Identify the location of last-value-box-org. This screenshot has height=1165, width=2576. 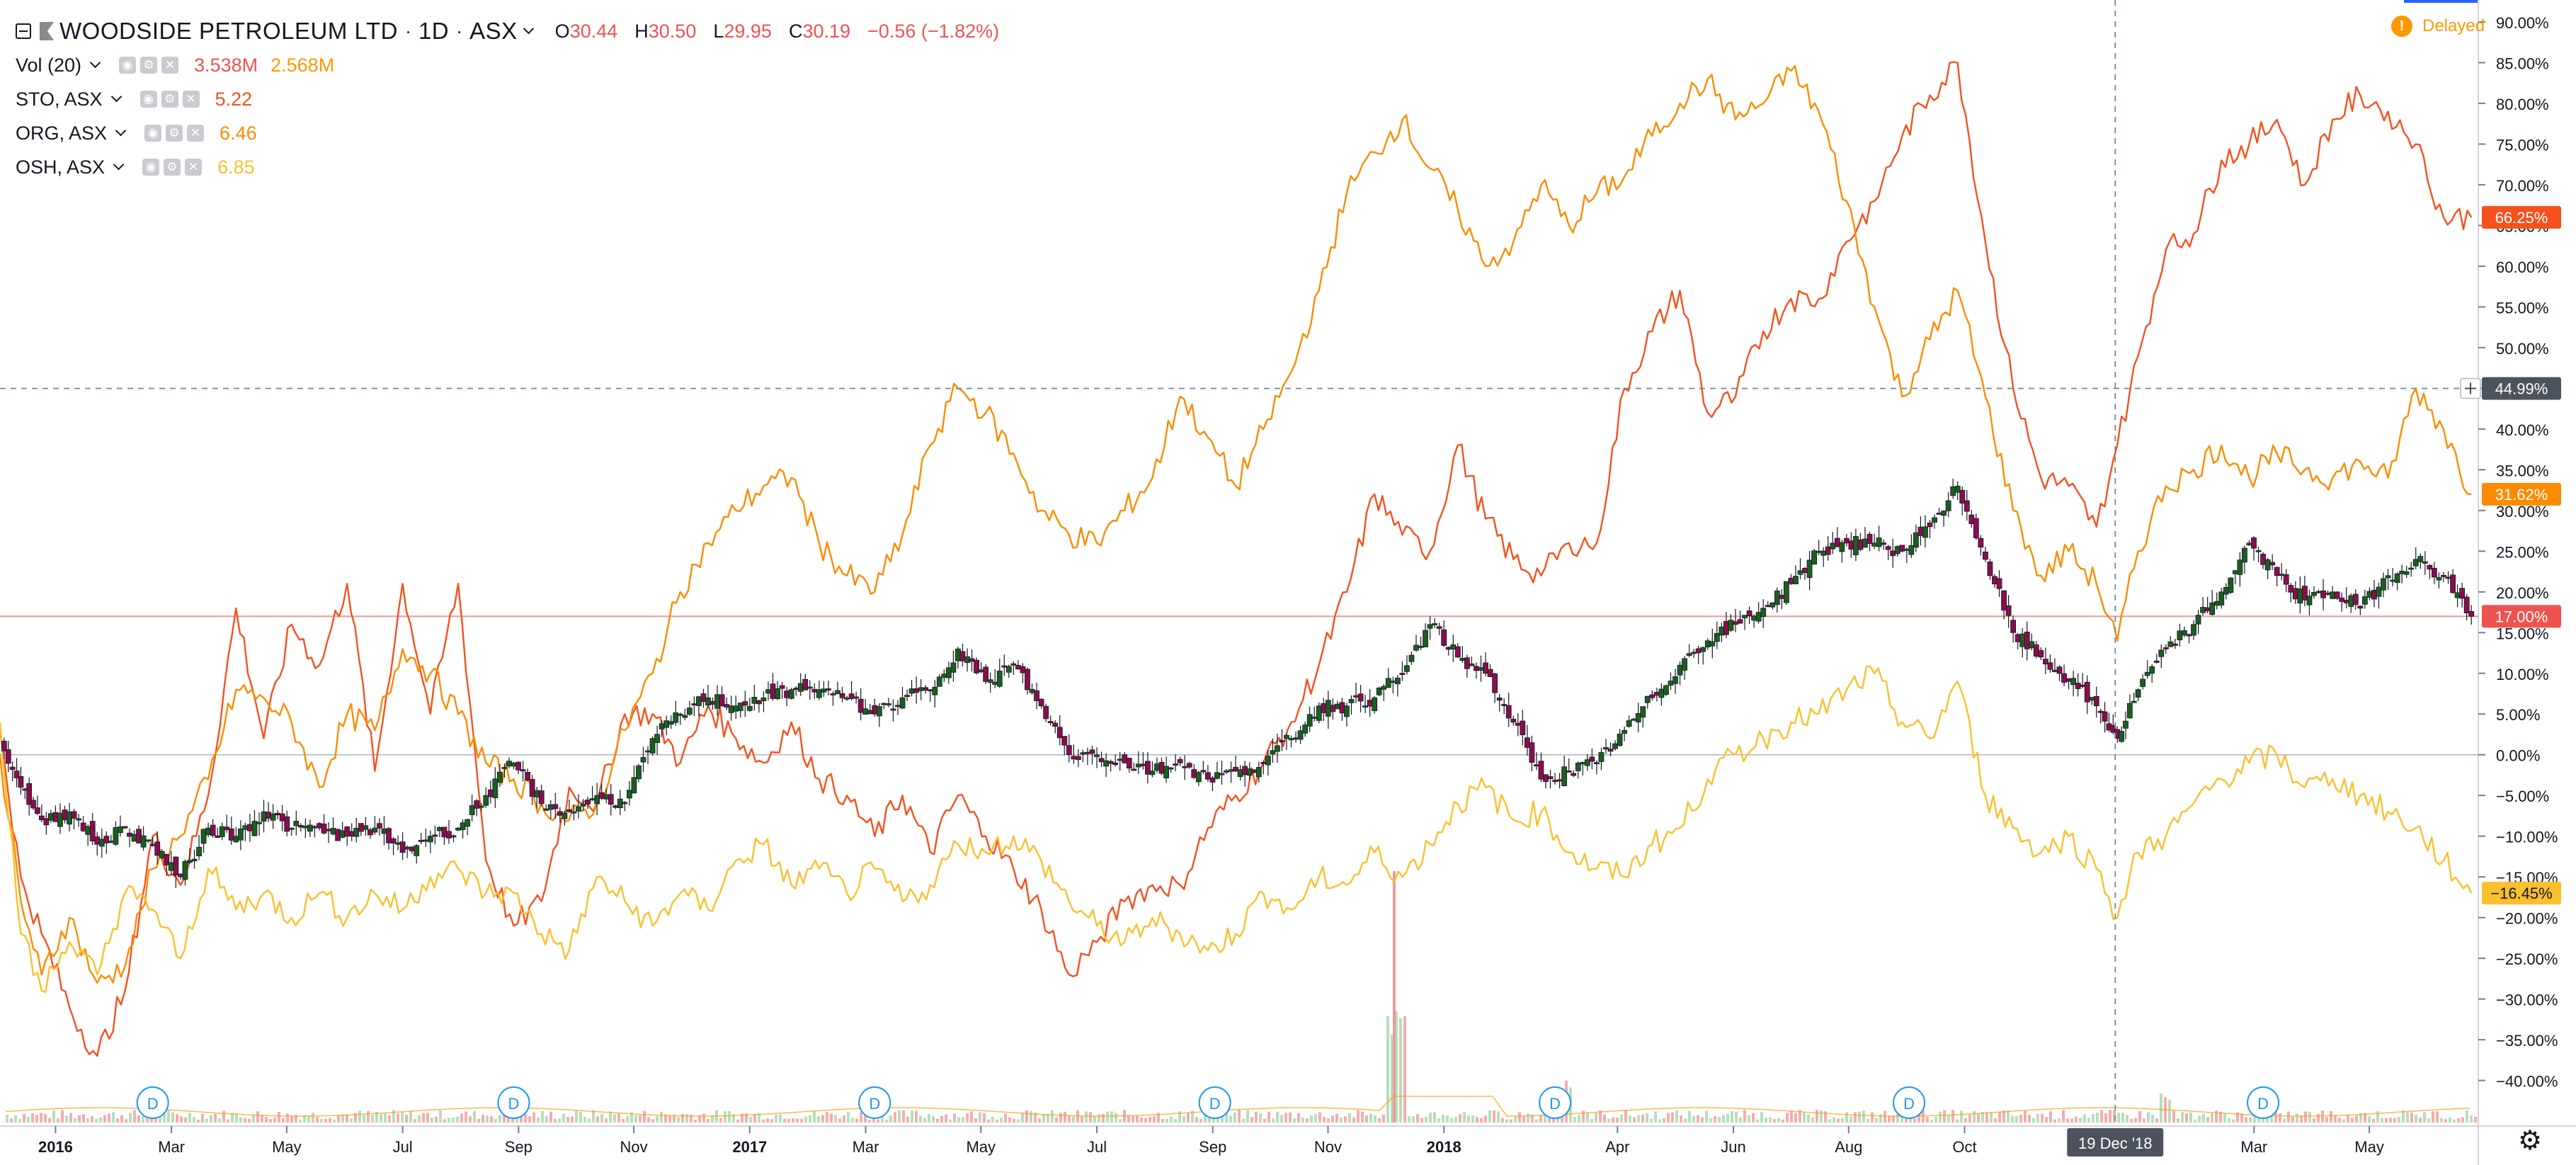
(2521, 494).